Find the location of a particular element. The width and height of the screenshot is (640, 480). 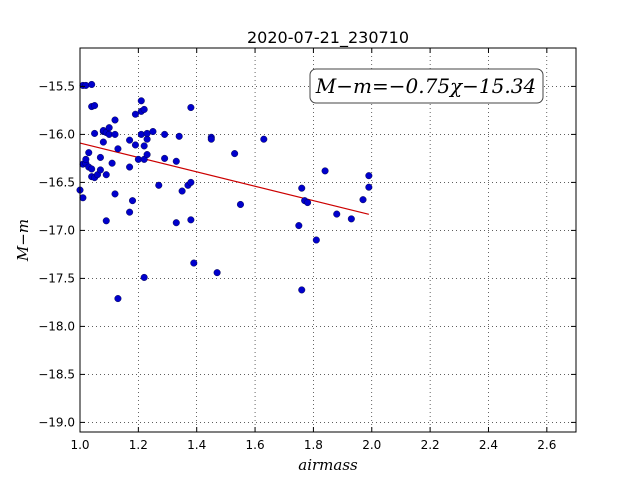

fit-annotation-box: M−m=−0.75χ−15.34 is located at coordinates (426, 86).